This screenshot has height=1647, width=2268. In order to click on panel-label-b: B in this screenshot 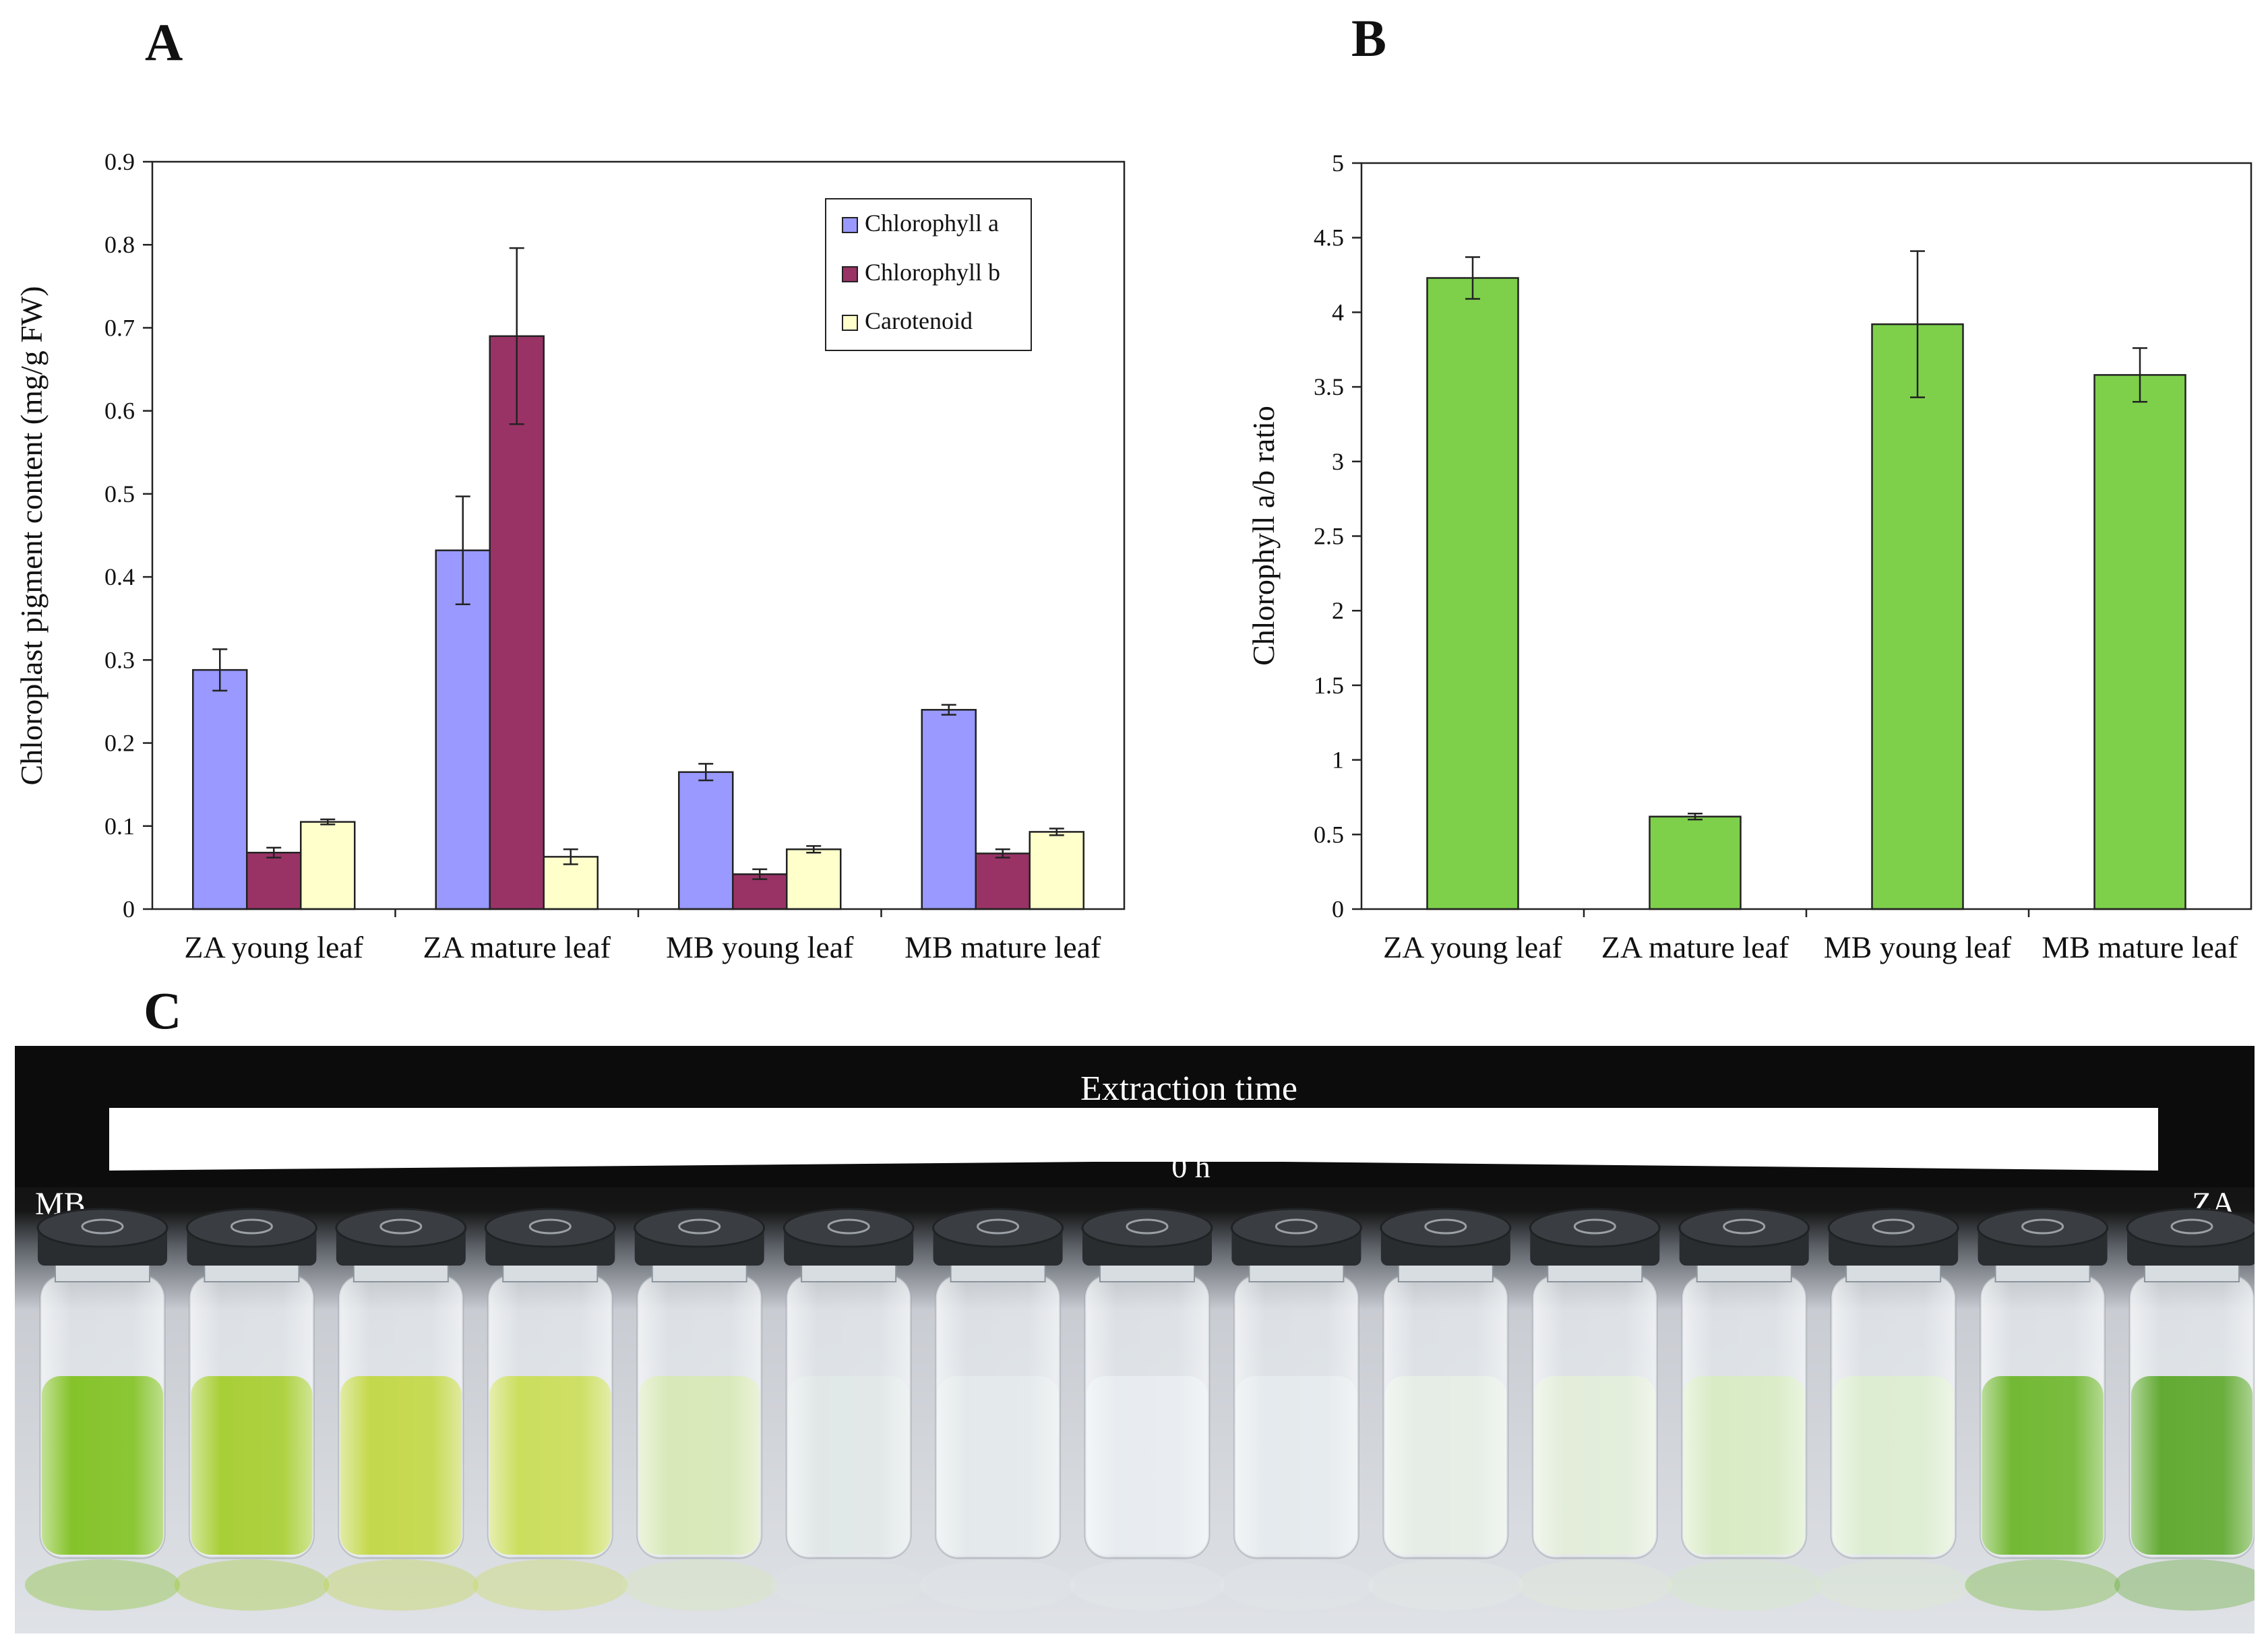, I will do `click(1369, 38)`.